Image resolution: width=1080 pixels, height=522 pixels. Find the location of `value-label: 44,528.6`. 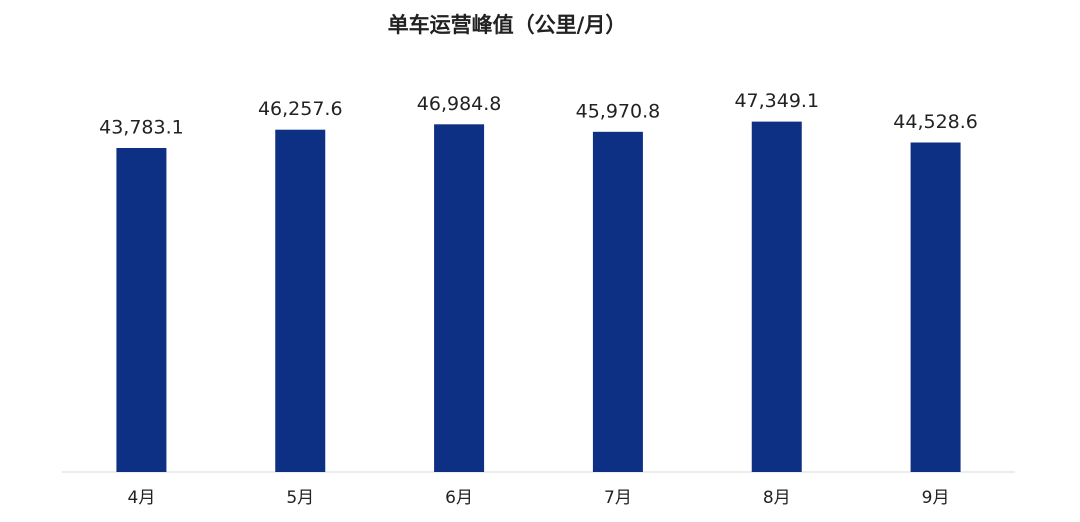

value-label: 44,528.6 is located at coordinates (935, 122).